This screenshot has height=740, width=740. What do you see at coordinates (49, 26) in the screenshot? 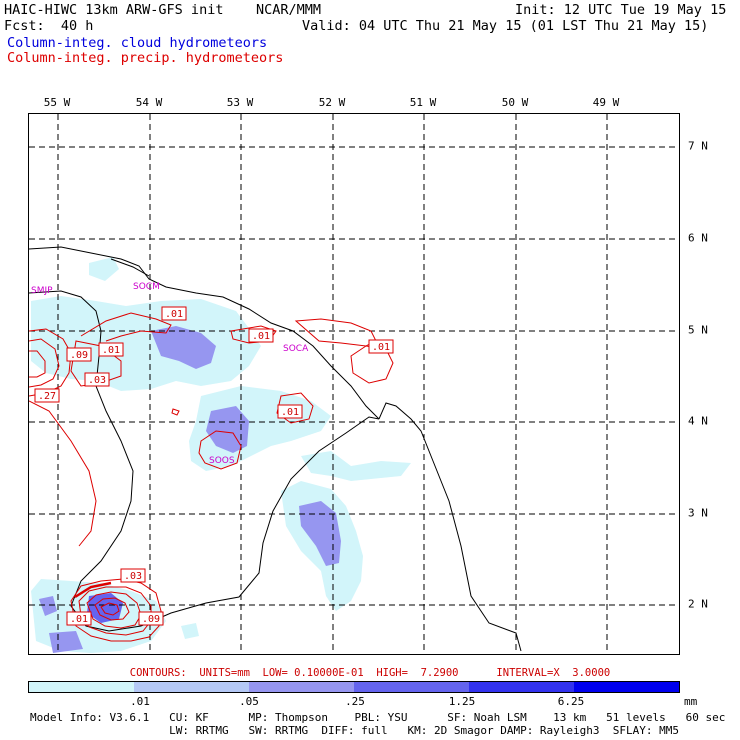
I see `forecast-hour: Fcst: 40 h` at bounding box center [49, 26].